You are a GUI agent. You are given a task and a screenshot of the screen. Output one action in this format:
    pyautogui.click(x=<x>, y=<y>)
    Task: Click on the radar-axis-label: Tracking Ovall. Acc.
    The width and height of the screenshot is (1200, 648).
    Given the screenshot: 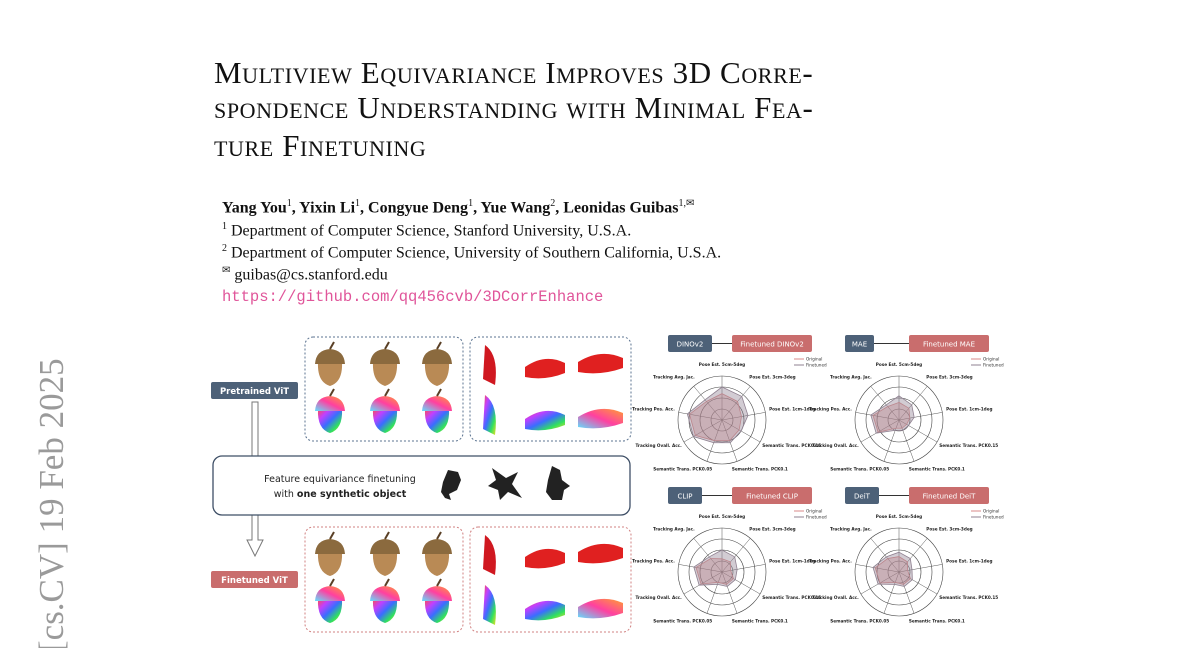 What is the action you would take?
    pyautogui.click(x=659, y=597)
    